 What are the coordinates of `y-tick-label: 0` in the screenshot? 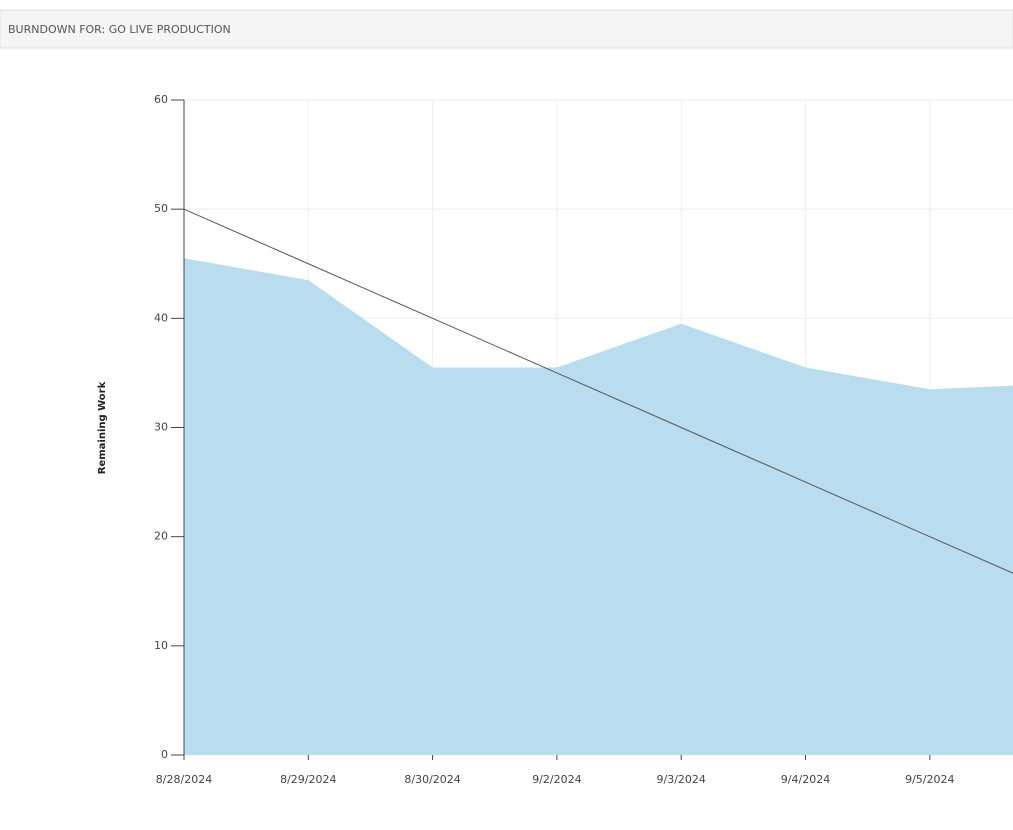 It's located at (164, 754).